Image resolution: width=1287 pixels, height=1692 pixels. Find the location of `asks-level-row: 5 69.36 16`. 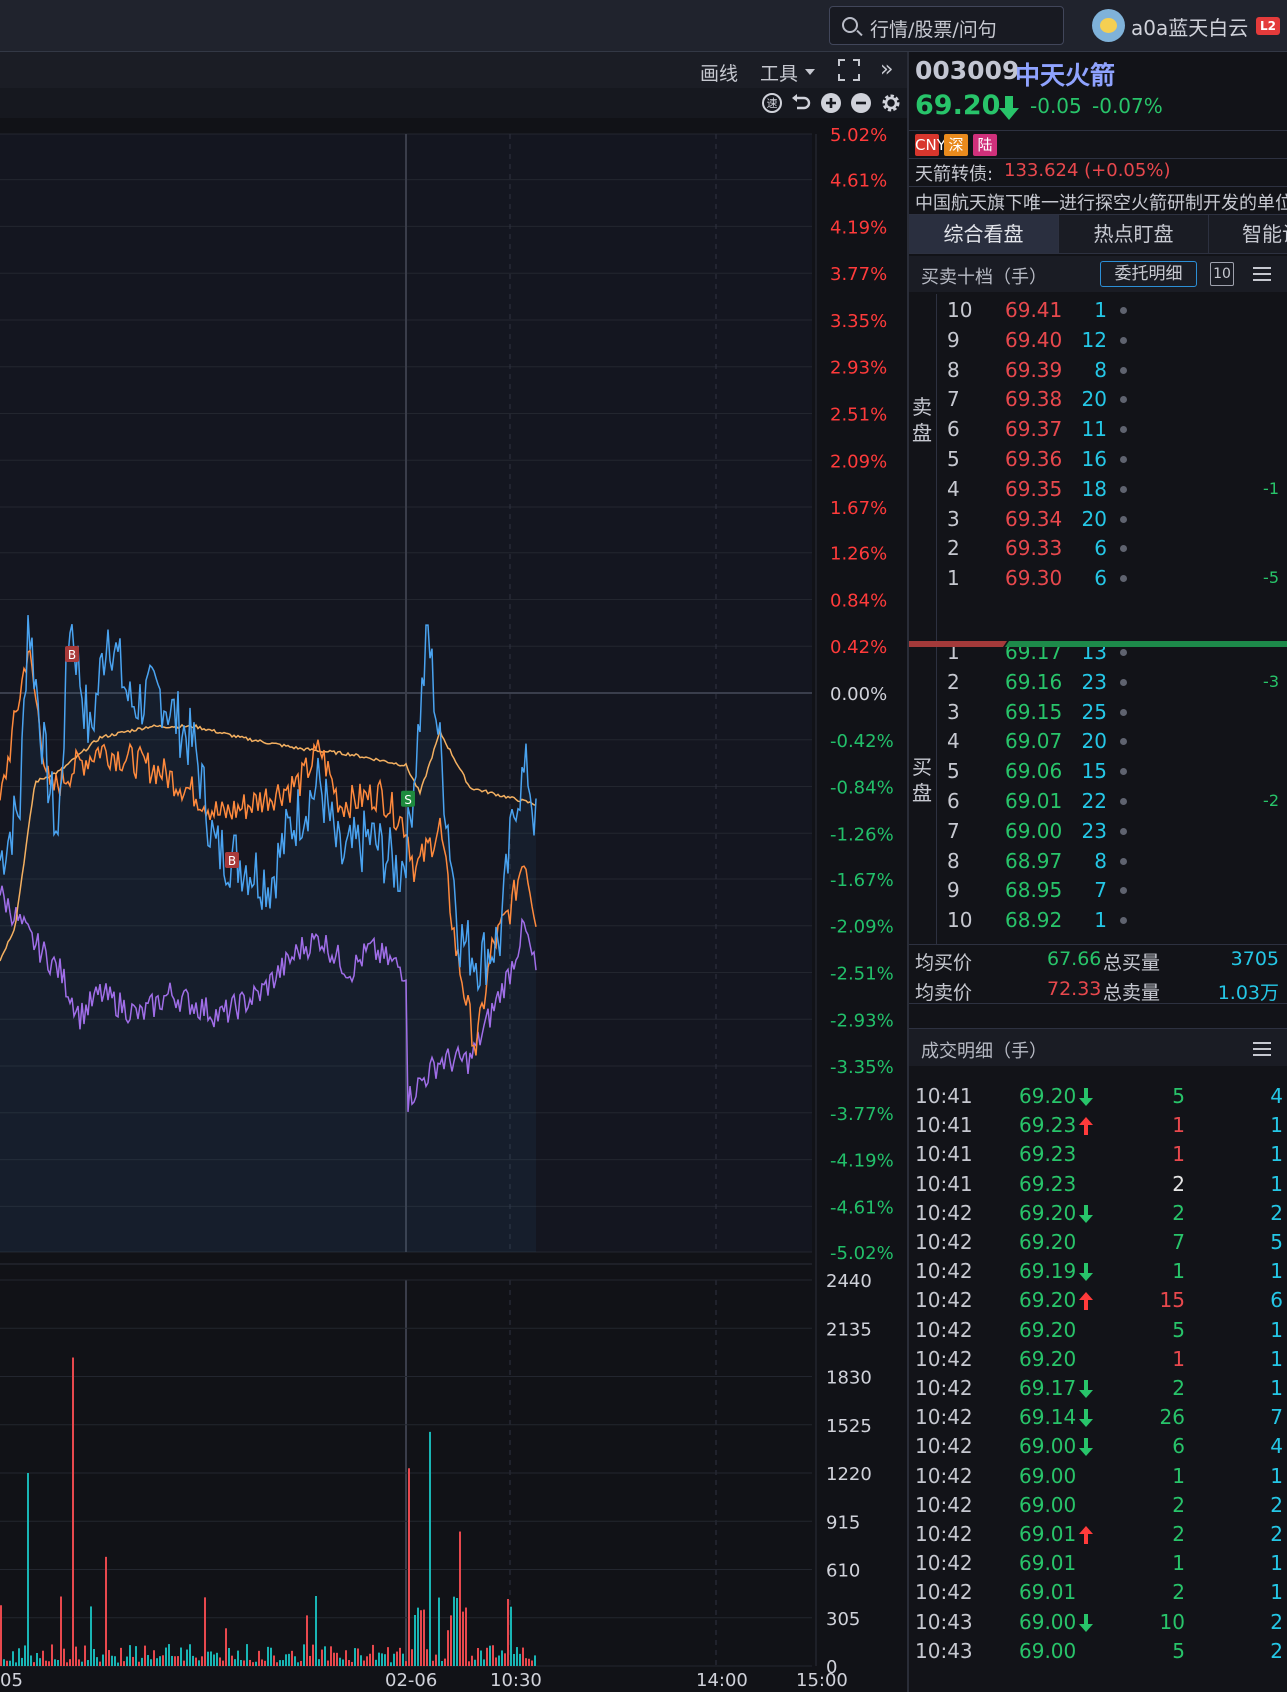

asks-level-row: 5 69.36 16 is located at coordinates (1113, 459).